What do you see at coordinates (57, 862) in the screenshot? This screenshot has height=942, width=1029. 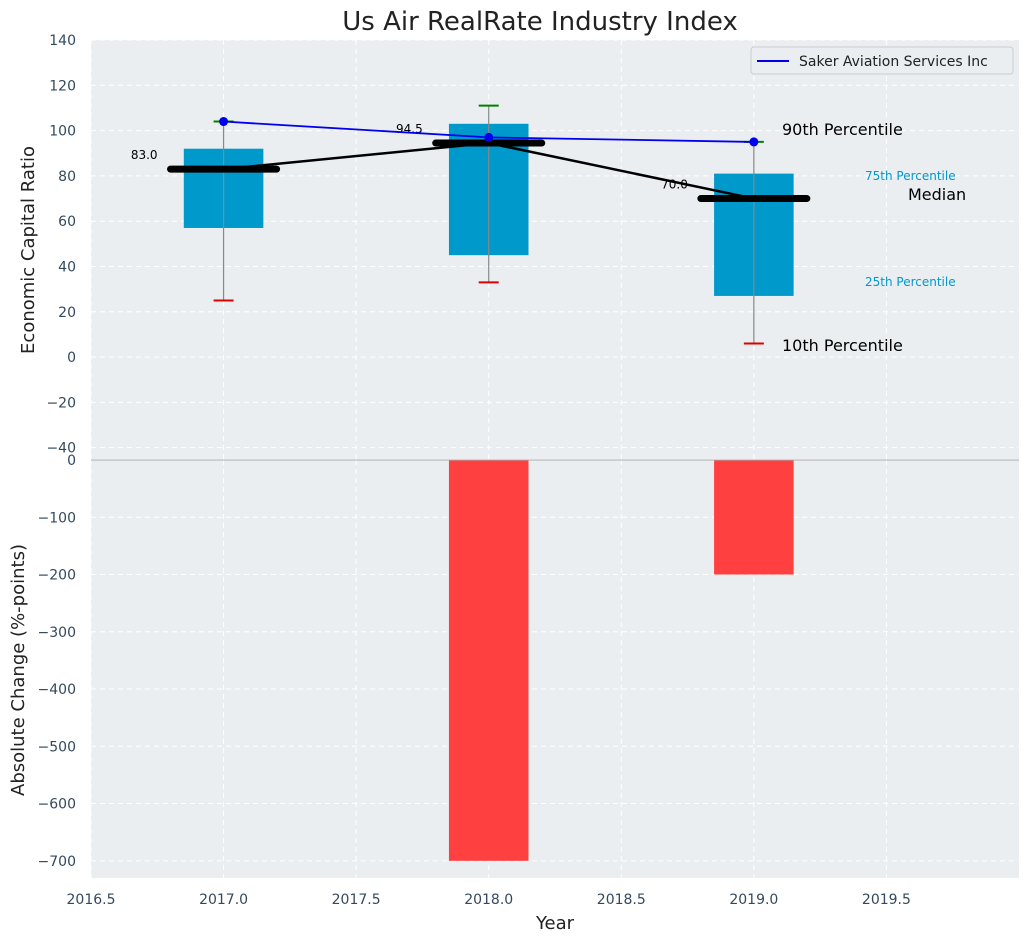 I see `bottom-y-tick-label: −700` at bounding box center [57, 862].